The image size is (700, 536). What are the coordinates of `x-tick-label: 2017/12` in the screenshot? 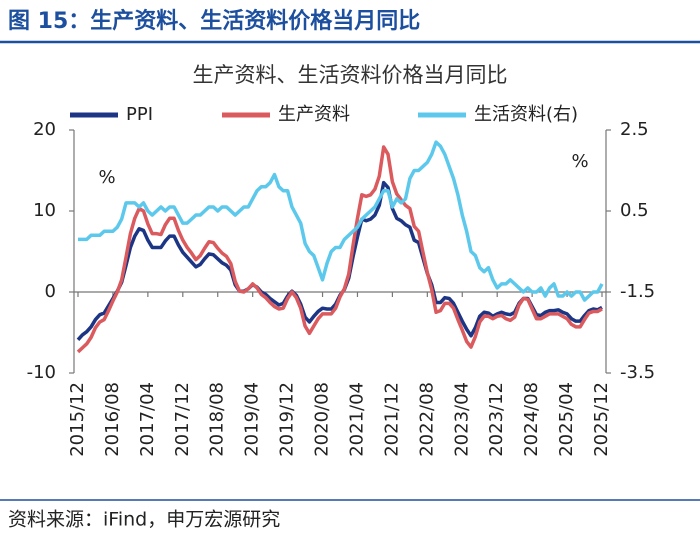 It's located at (182, 419).